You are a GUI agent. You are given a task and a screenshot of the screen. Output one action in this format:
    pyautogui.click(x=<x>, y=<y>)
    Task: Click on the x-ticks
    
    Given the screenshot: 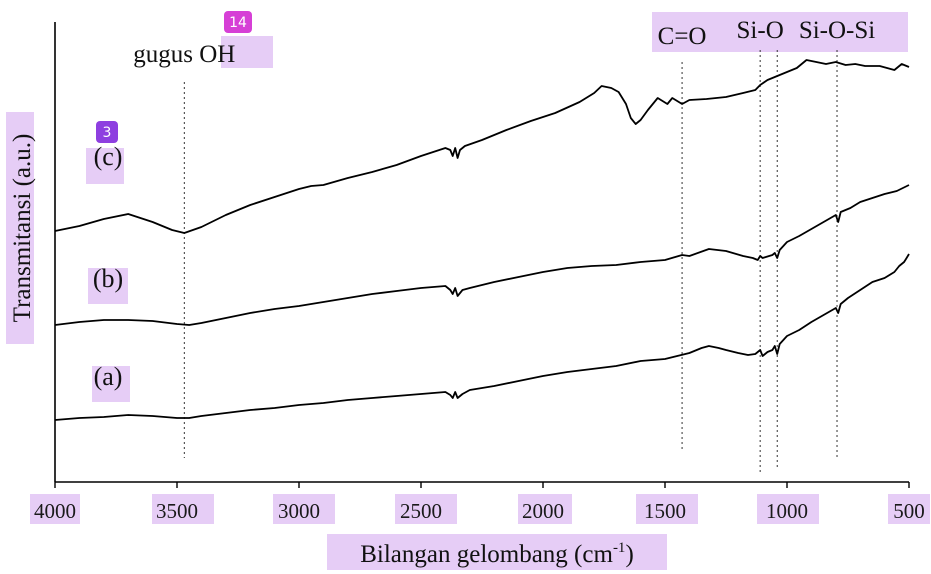 What is the action you would take?
    pyautogui.click(x=482, y=485)
    